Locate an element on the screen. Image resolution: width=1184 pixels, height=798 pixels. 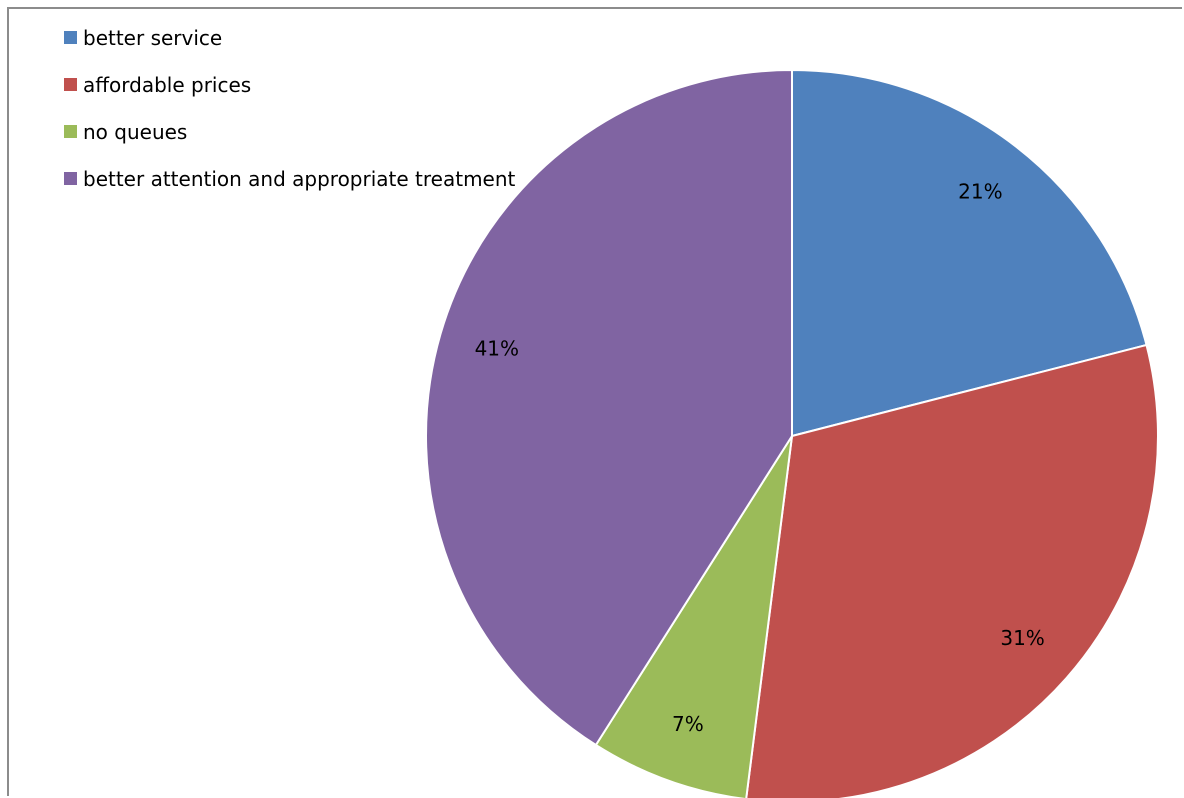
data-label-better-attention: 41% is located at coordinates (497, 349).